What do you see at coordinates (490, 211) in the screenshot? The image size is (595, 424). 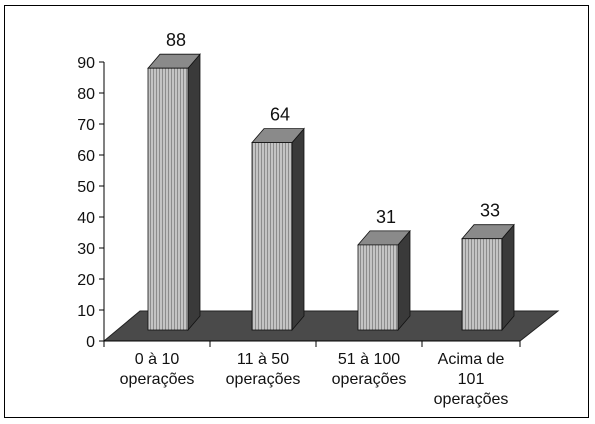 I see `data-label: 33` at bounding box center [490, 211].